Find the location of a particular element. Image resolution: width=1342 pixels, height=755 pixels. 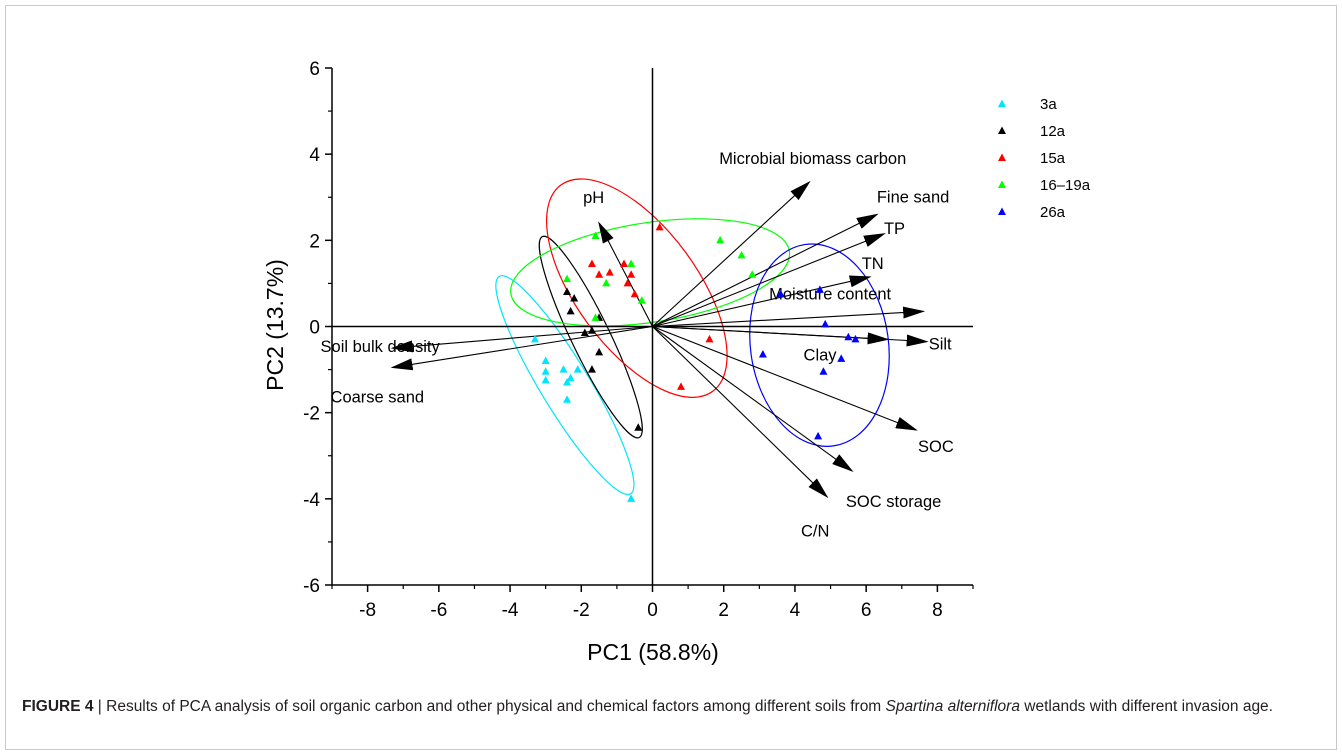

y-axis-label: PC2 (13.7%) is located at coordinates (275, 325).